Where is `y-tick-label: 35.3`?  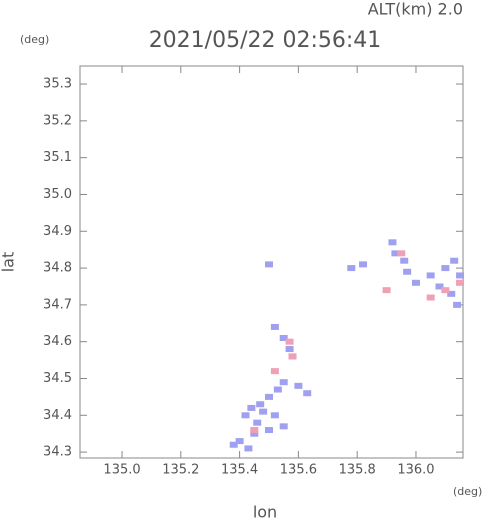
y-tick-label: 35.3 is located at coordinates (57, 84).